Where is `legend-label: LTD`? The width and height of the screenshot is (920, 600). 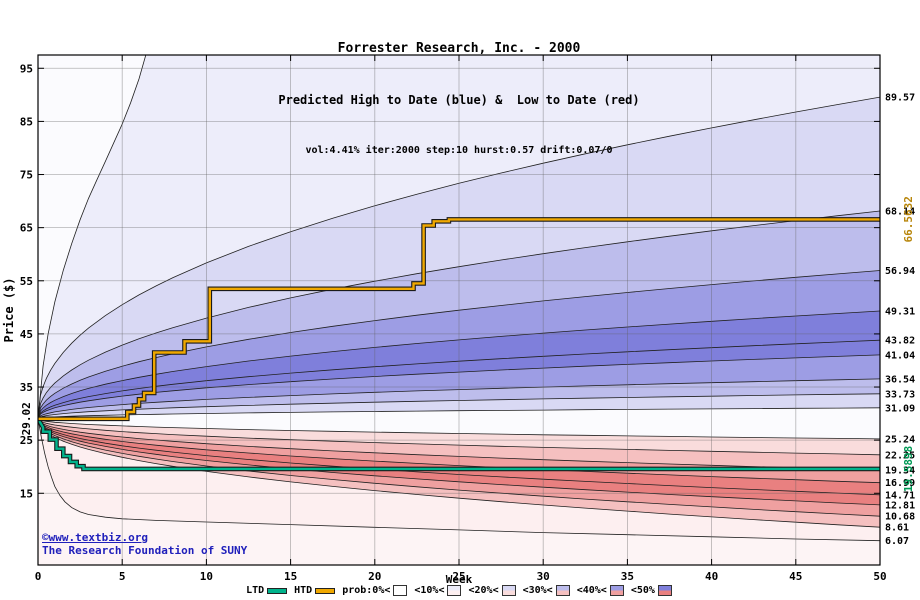 legend-label: LTD is located at coordinates (255, 590).